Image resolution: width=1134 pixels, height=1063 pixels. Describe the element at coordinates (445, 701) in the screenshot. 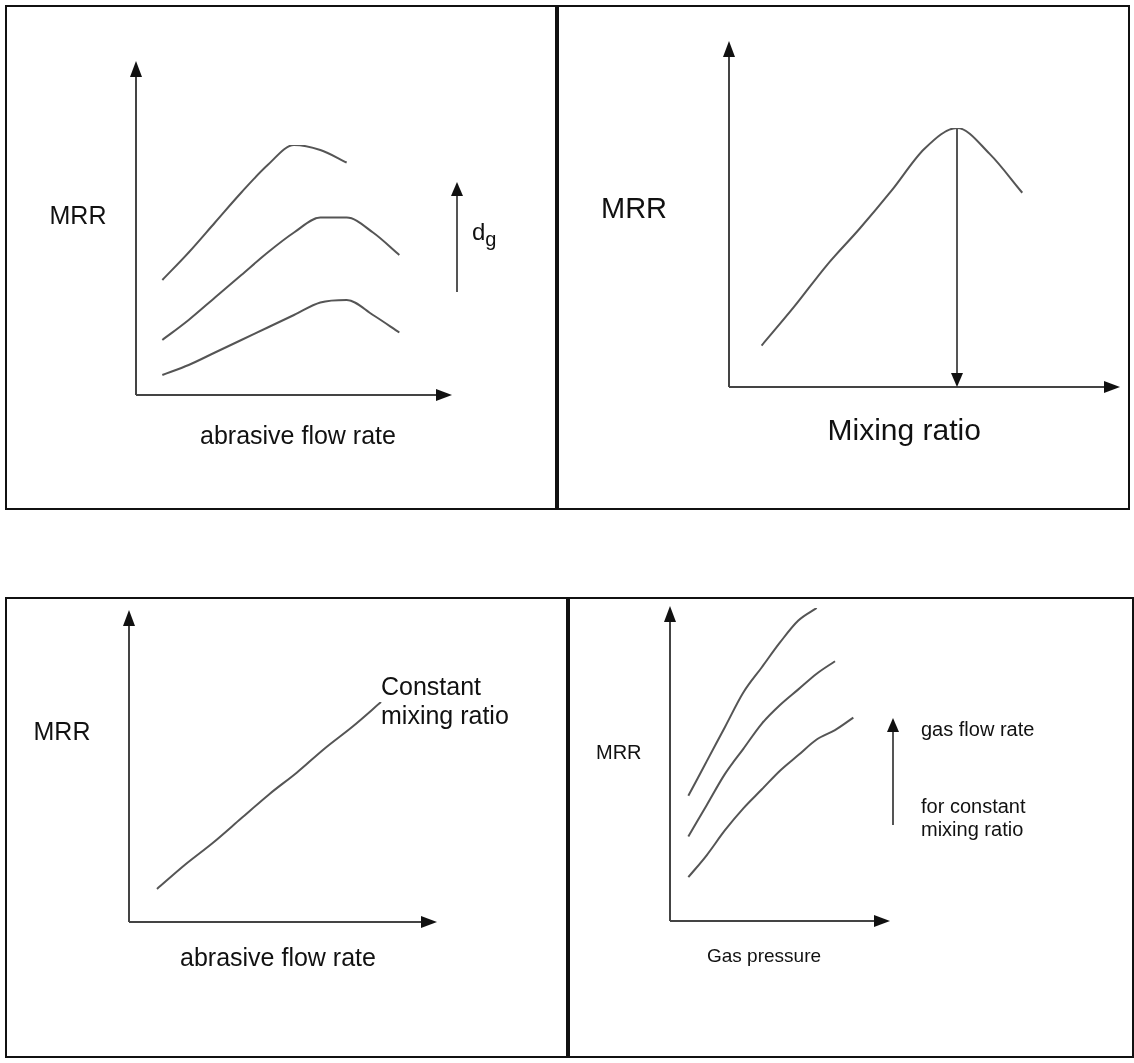

I see `annotation: Constant mixing ratio` at that location.